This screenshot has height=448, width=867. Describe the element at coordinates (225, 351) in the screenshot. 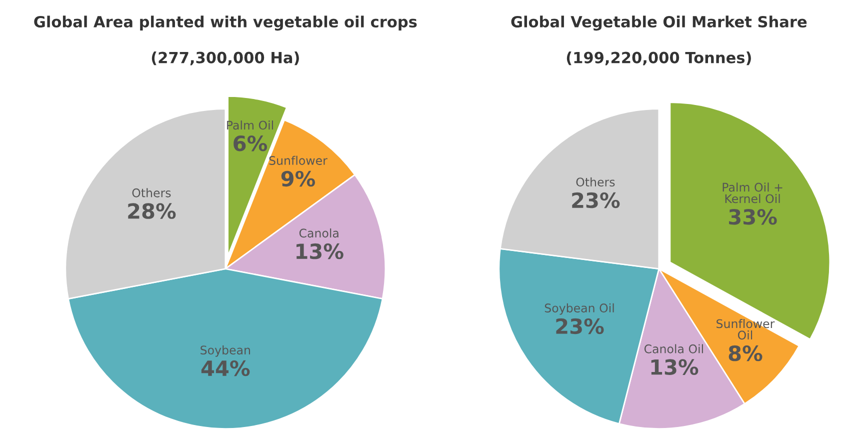

I see `slice-label: Soybean` at that location.